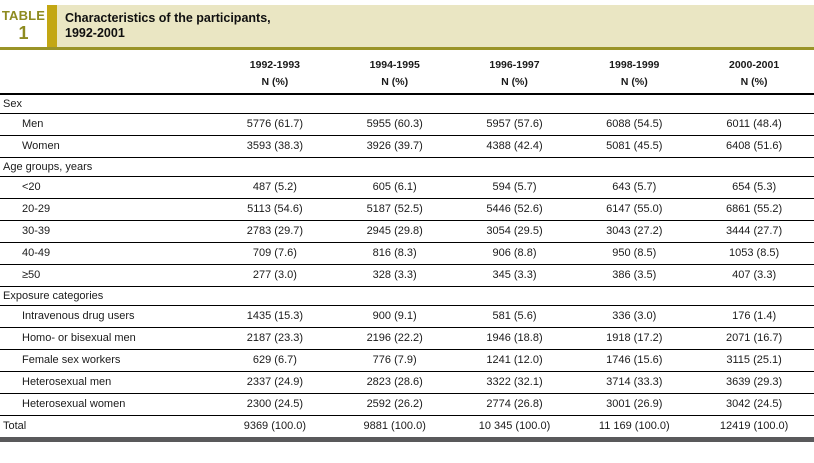  I want to click on row-label: Female sex workers, so click(107, 360).